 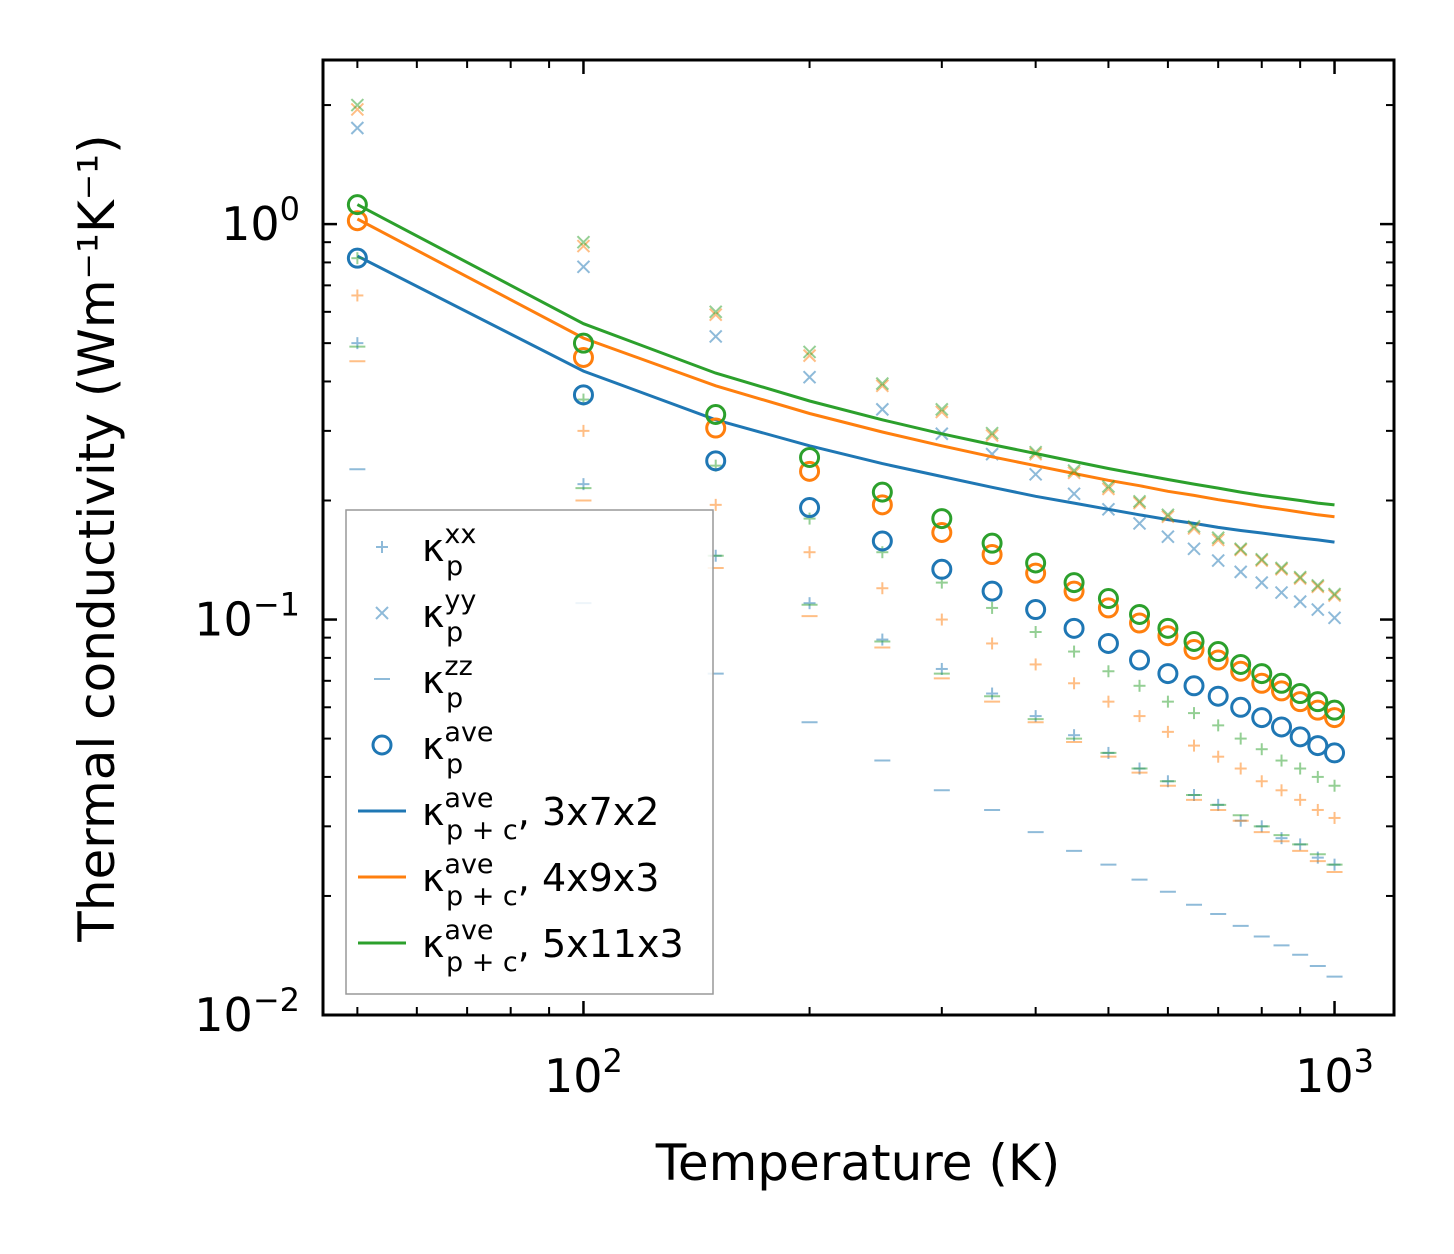 What do you see at coordinates (458, 748) in the screenshot?
I see `legend-label: κave p` at bounding box center [458, 748].